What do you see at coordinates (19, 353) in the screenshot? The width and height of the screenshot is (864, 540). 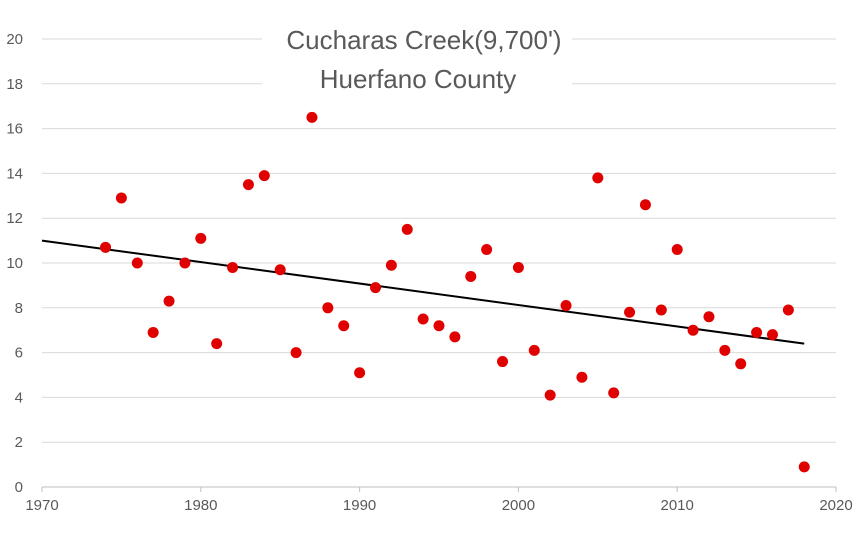 I see `y-tick-label: 6` at bounding box center [19, 353].